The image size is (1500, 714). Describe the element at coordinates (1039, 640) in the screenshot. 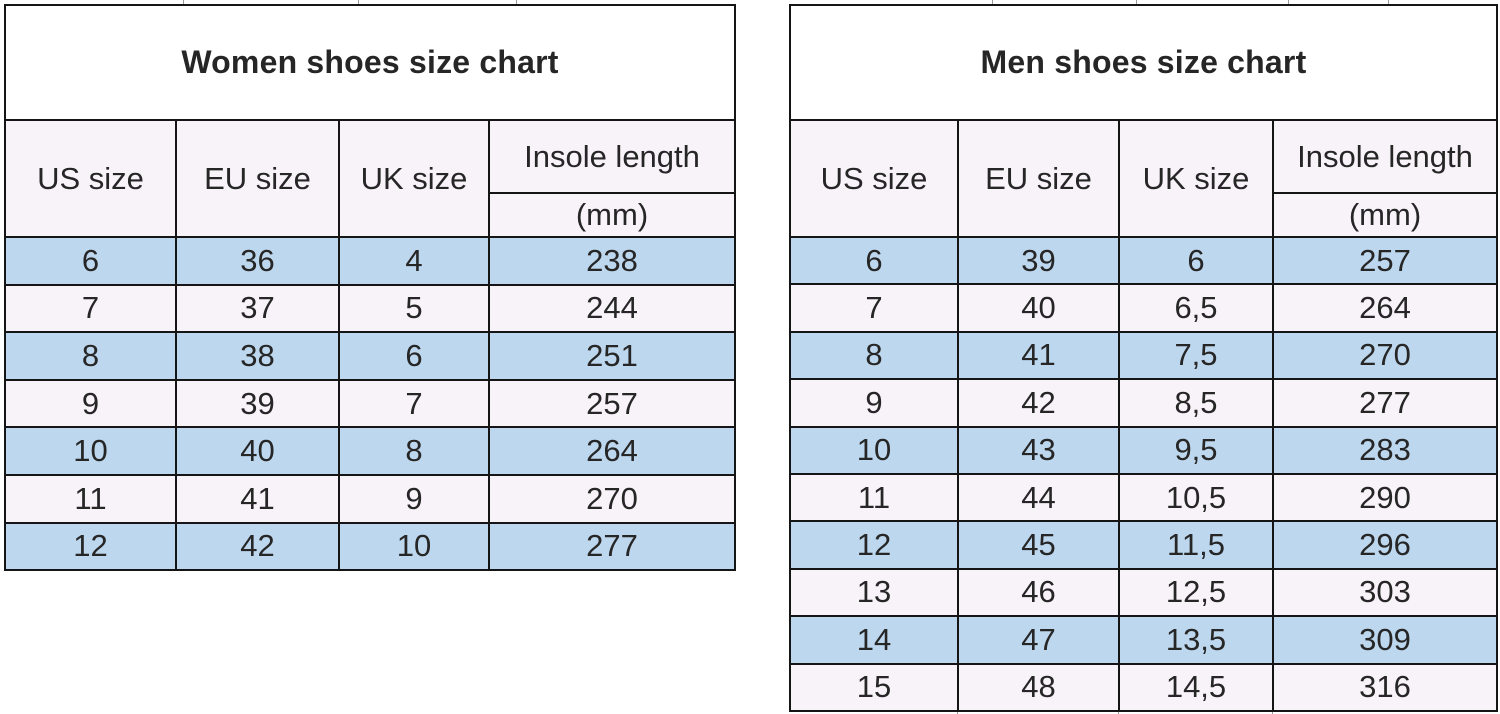

I see `table-cell: 47` at that location.